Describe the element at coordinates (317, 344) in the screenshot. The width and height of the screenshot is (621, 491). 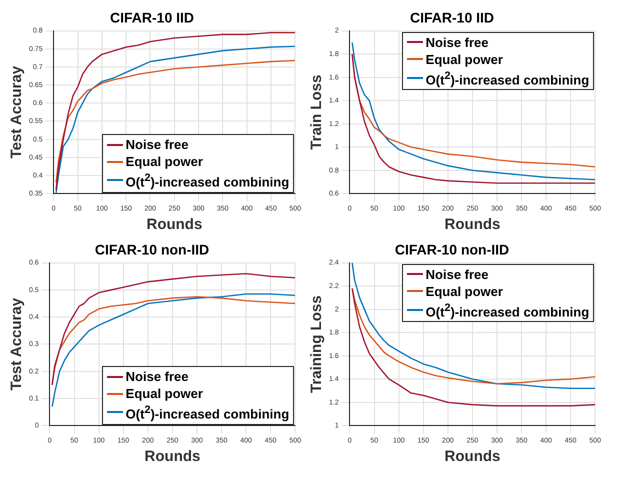
I see `y-axis-title: Training Loss` at that location.